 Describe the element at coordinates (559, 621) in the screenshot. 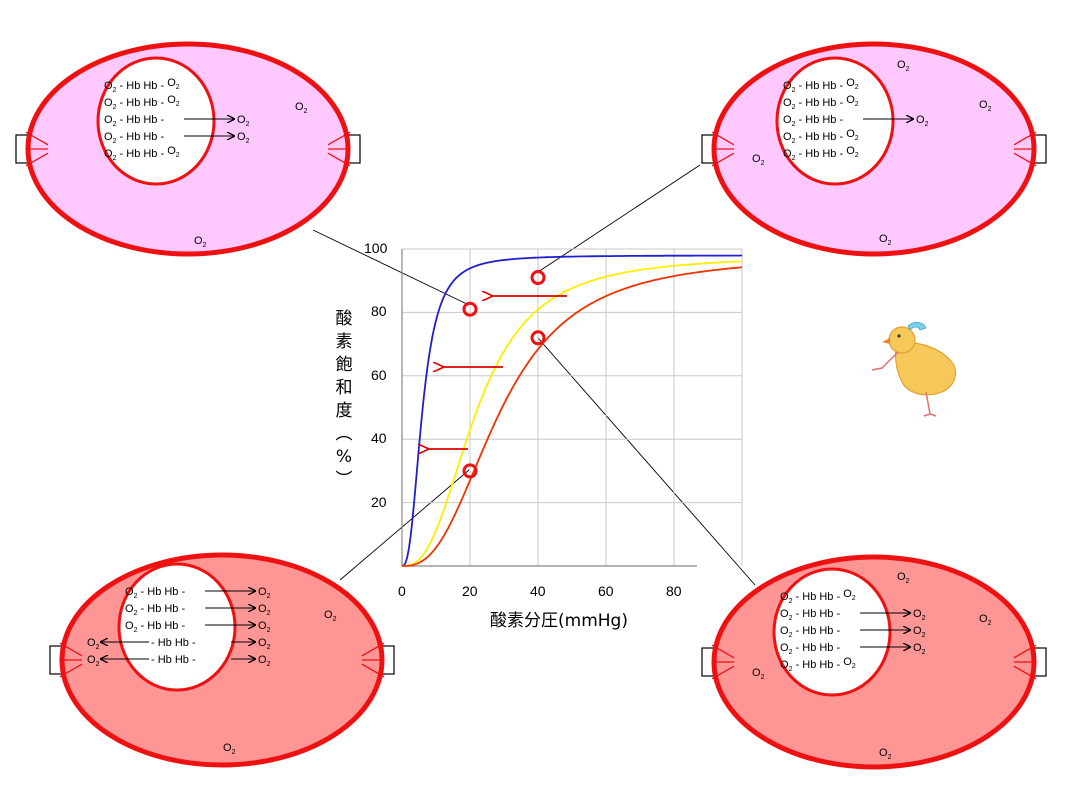

I see `x-axis-label: 酸素分圧(mmHg)` at that location.